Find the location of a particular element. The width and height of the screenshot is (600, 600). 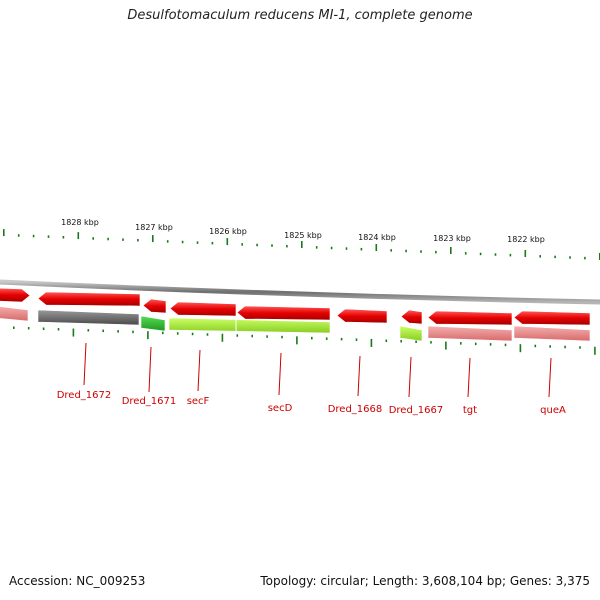

kbp-label: 1824 kbp is located at coordinates (377, 237).